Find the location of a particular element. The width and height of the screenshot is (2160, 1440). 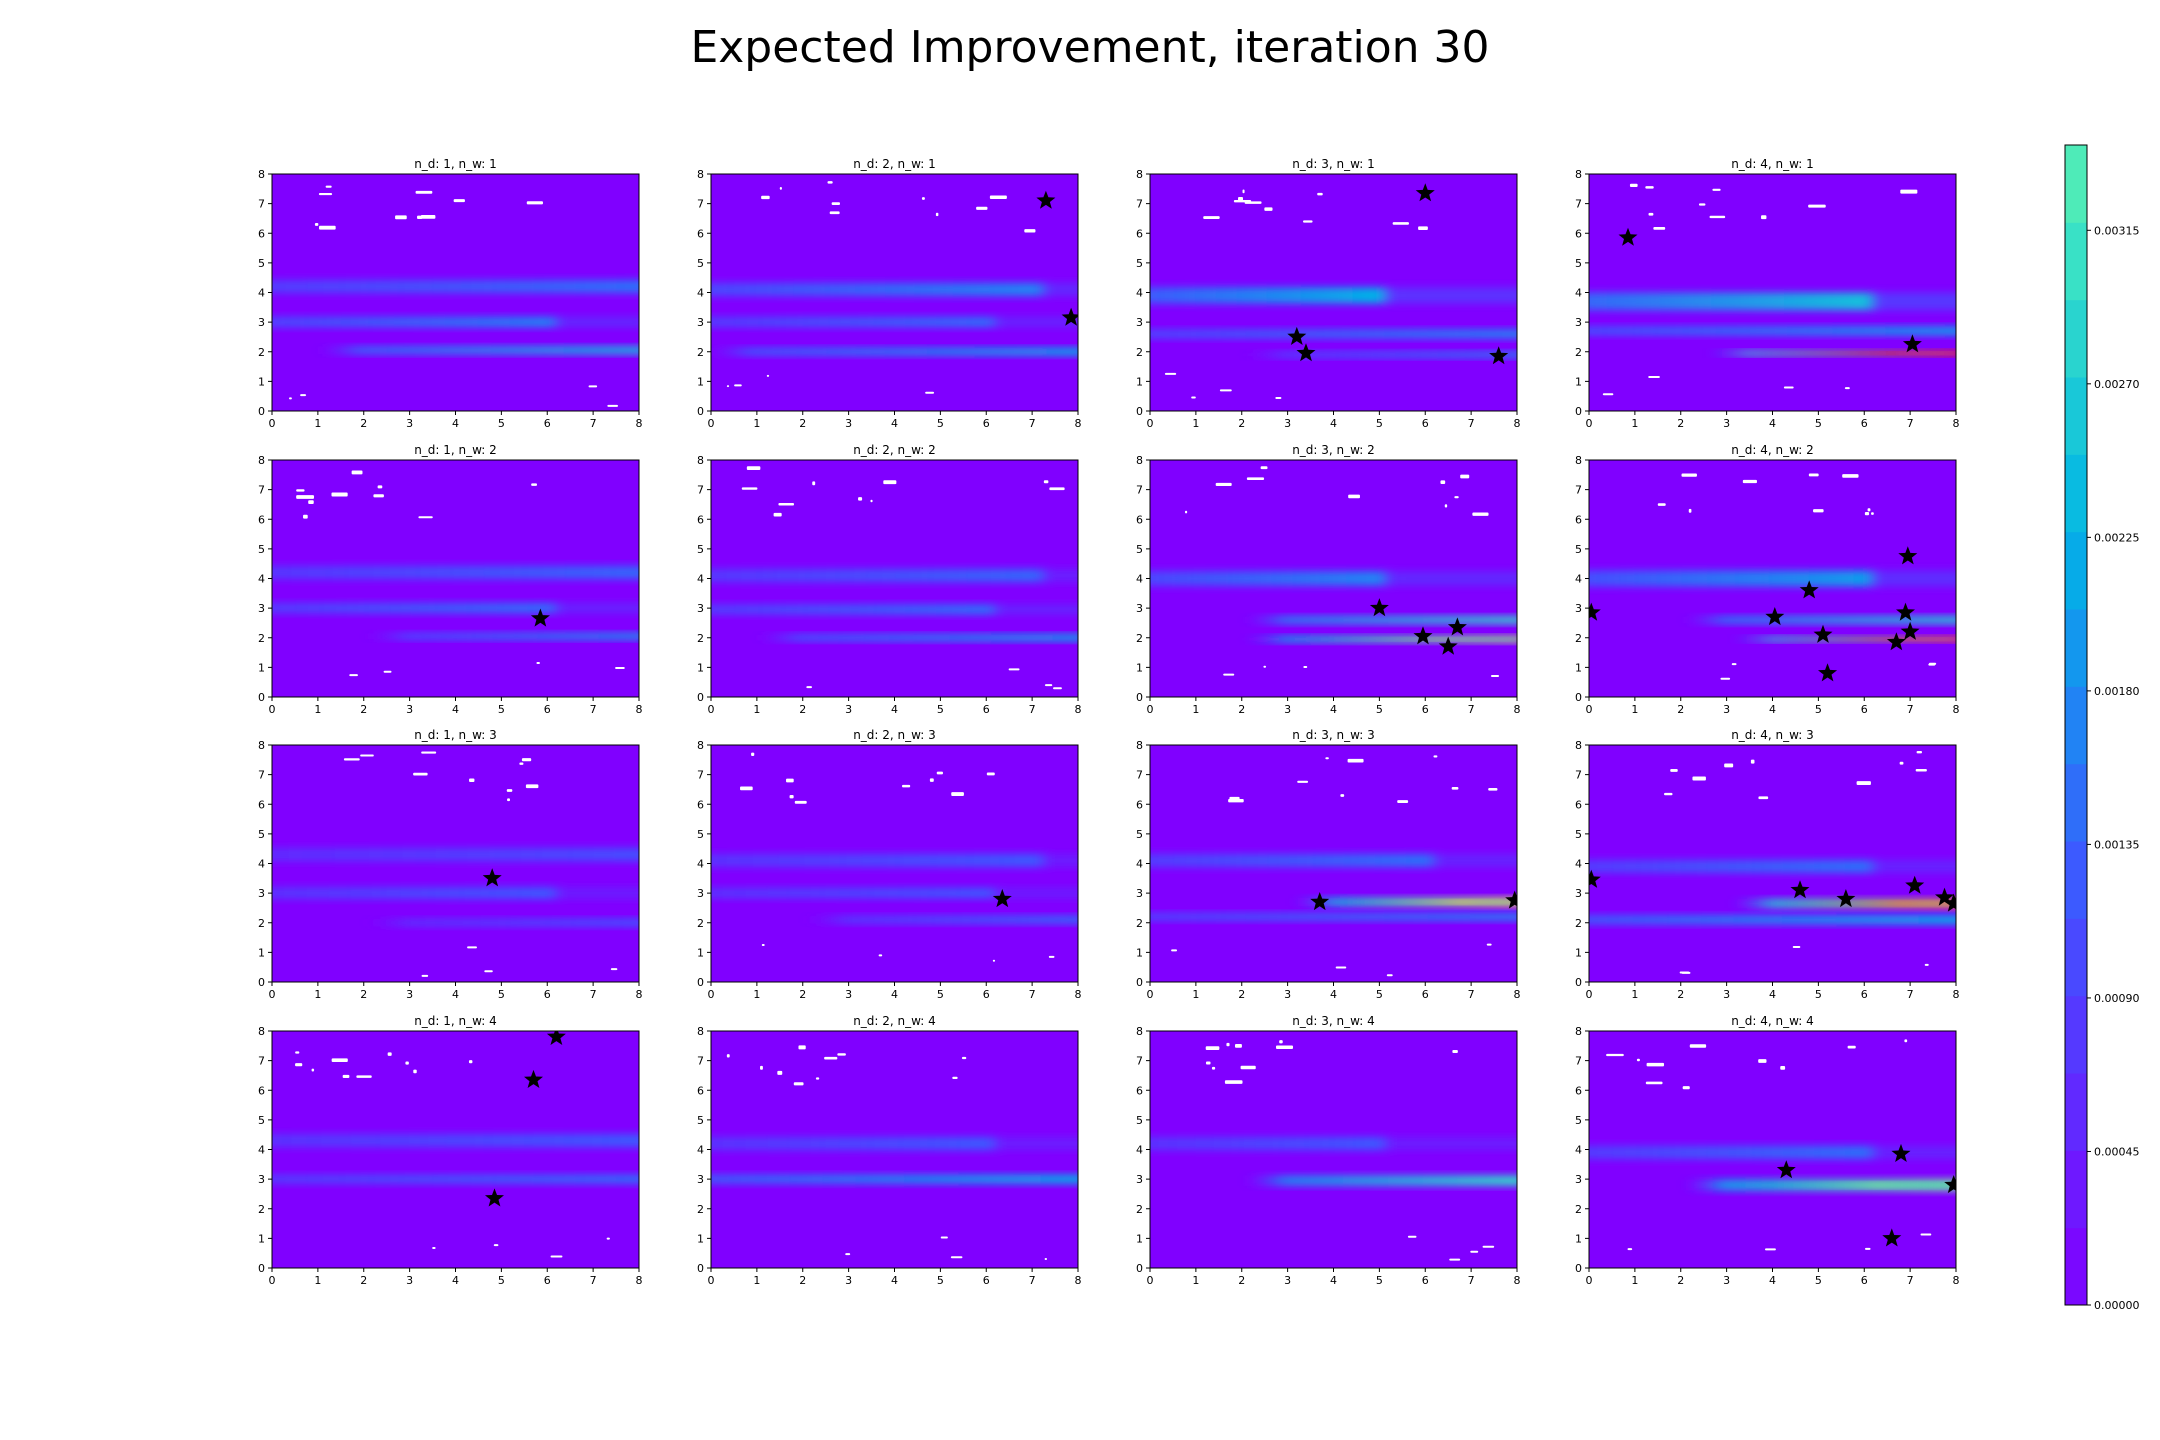

subplot-6: 0 1 2 3 4 5 6 7 8 0 1 2 3 4 5 6 7 8 n_d: 2, n_w: 2 is located at coordinates (889, 579).